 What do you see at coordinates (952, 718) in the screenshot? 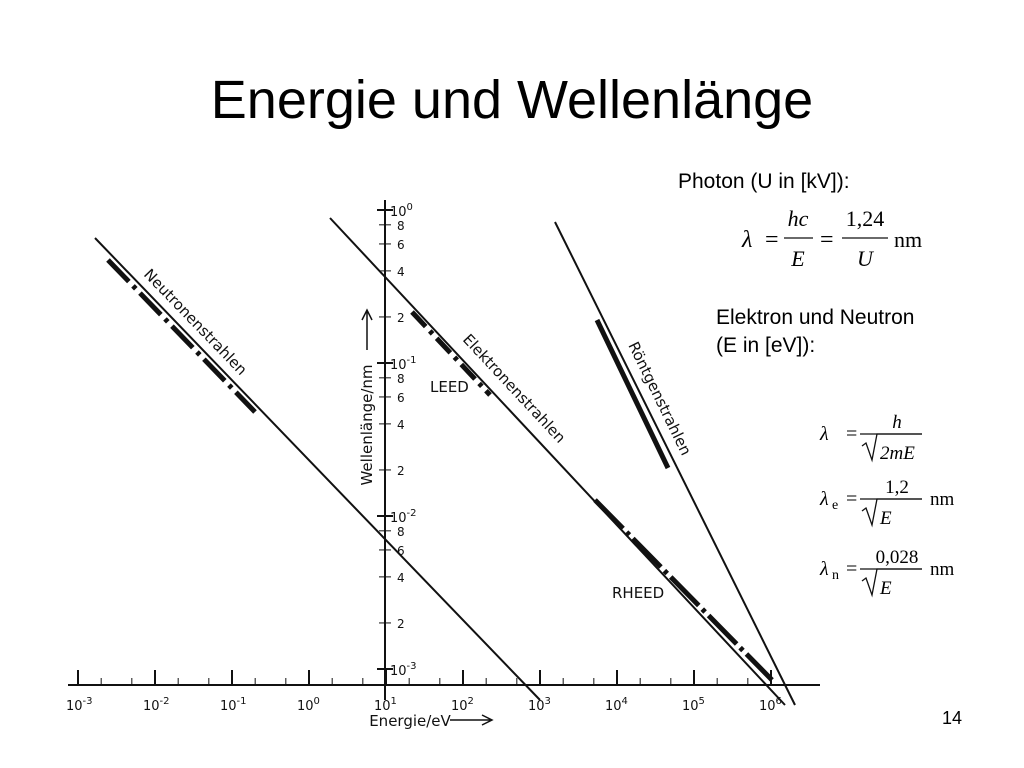
I see `page-number: 14` at bounding box center [952, 718].